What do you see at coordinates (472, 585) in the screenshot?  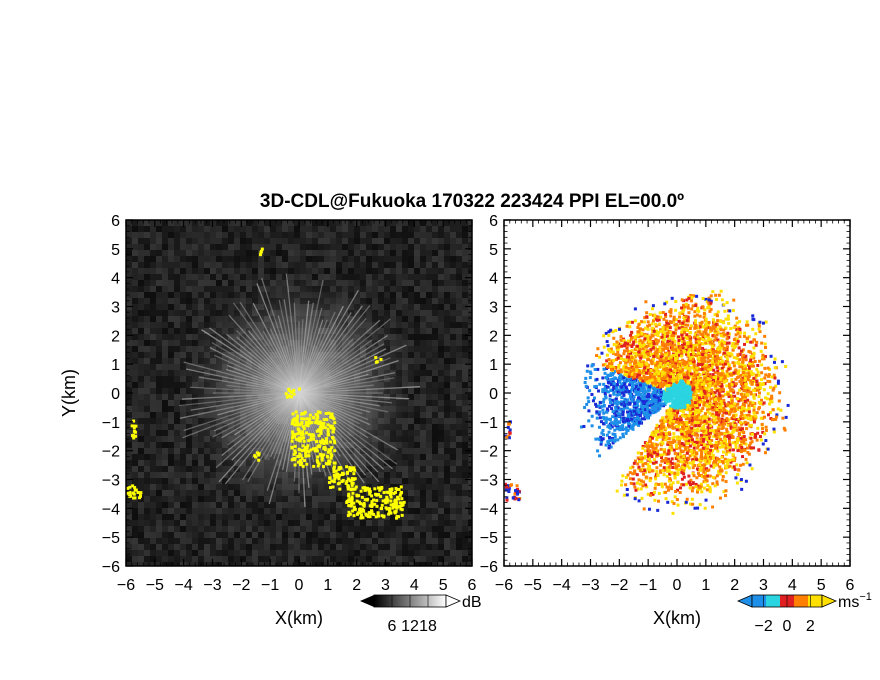 I see `x-tick-label: 6` at bounding box center [472, 585].